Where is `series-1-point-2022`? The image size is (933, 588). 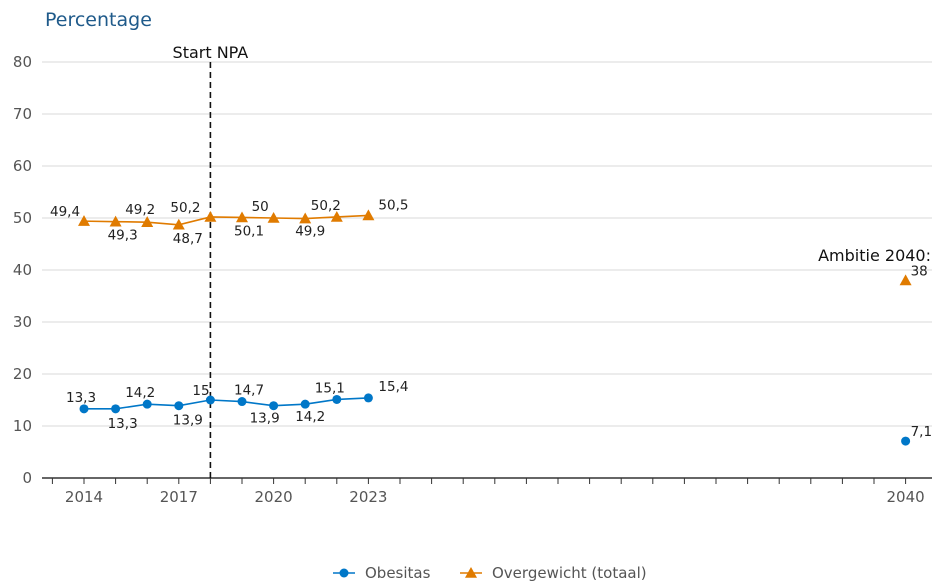
series-1-point-2022 is located at coordinates (336, 216).